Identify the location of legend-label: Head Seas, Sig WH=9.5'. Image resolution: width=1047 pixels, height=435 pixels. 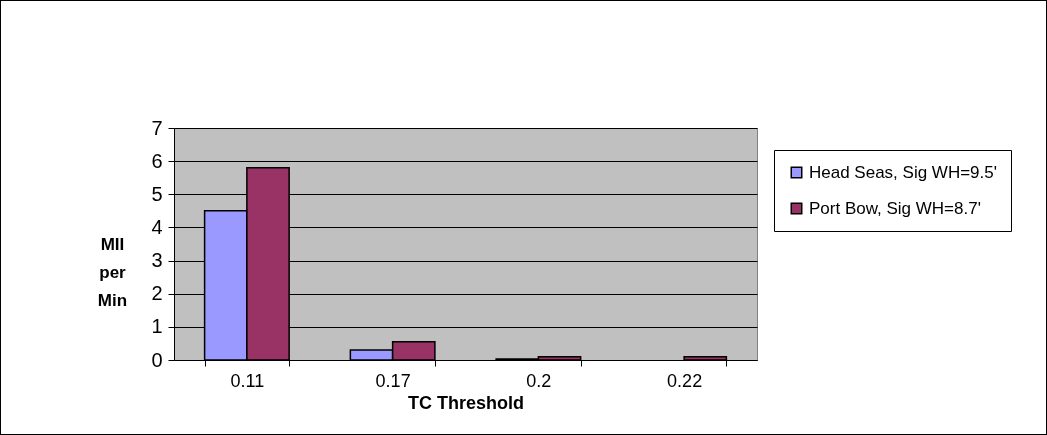
(903, 172).